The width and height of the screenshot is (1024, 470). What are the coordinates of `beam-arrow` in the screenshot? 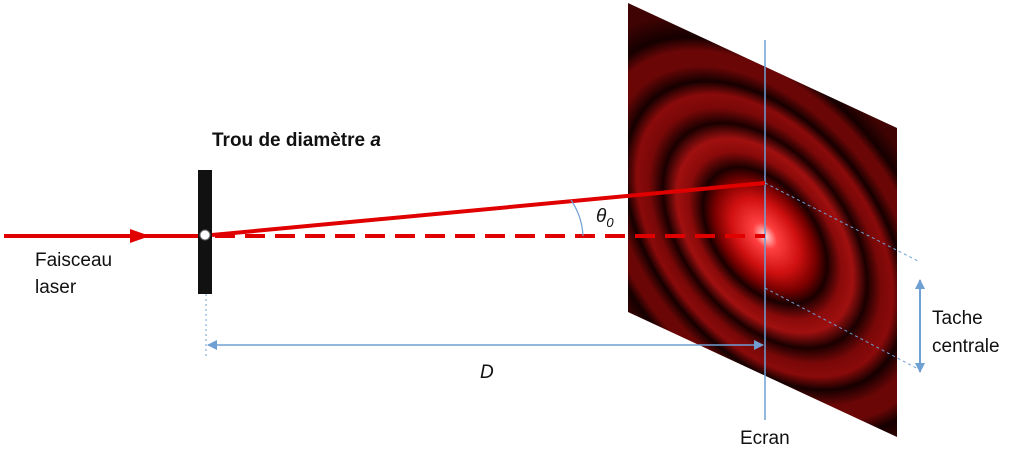 It's located at (140, 236).